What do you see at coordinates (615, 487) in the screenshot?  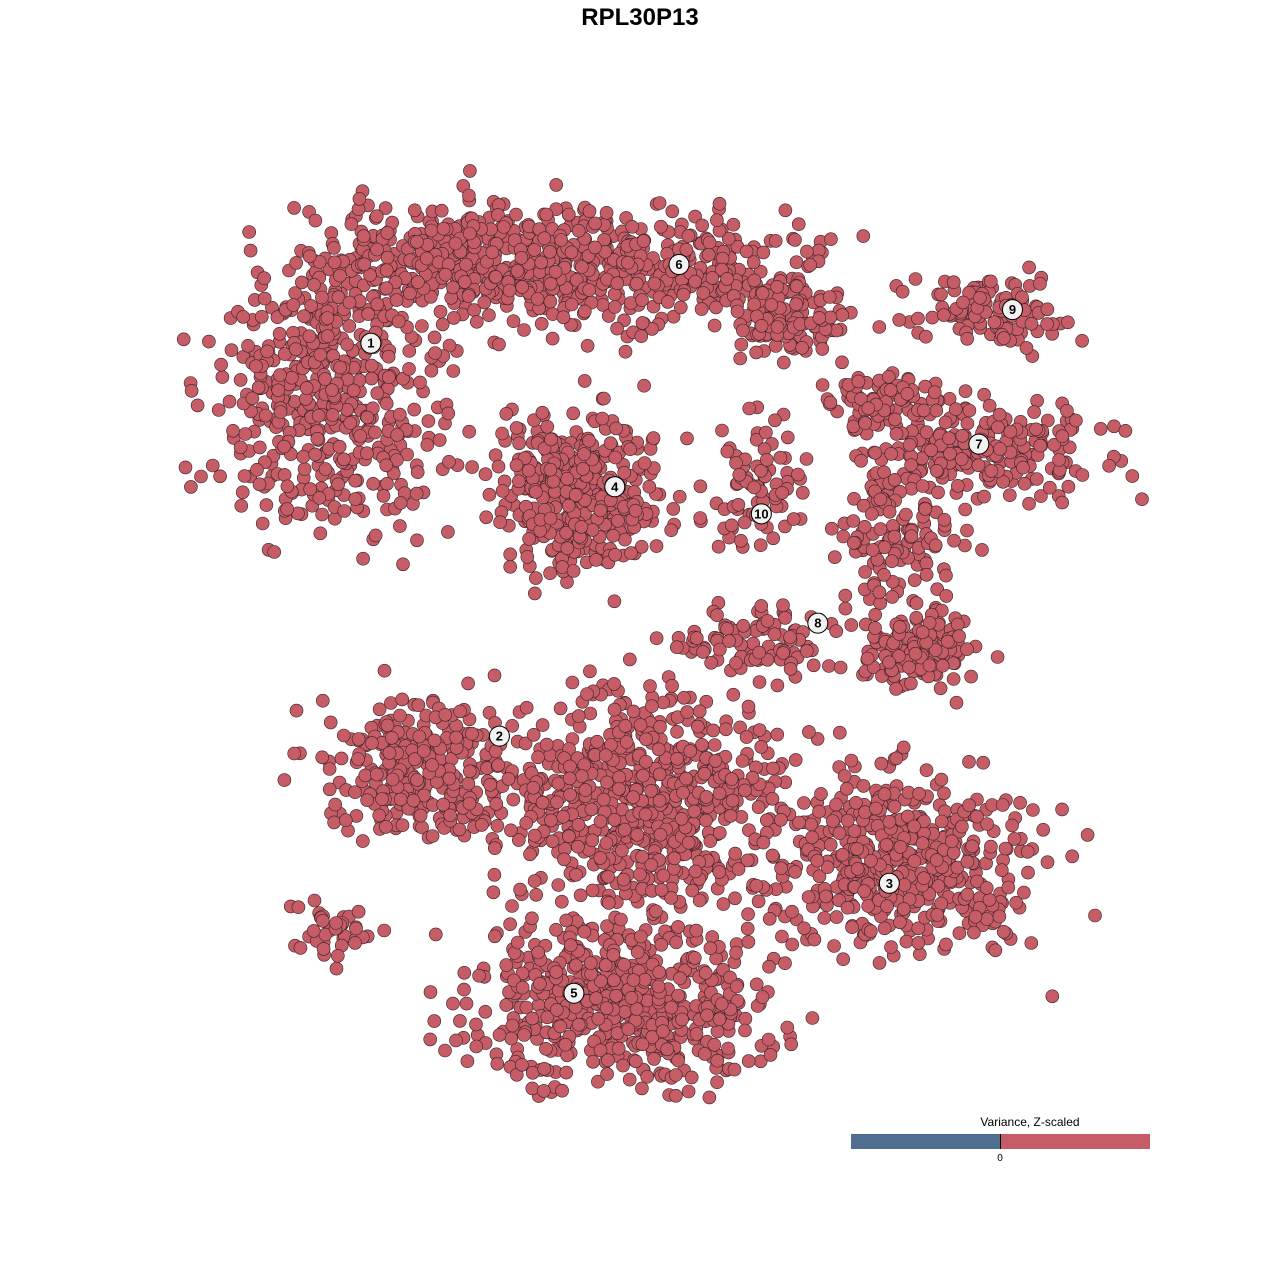 I see `cluster-label-4: 4` at bounding box center [615, 487].